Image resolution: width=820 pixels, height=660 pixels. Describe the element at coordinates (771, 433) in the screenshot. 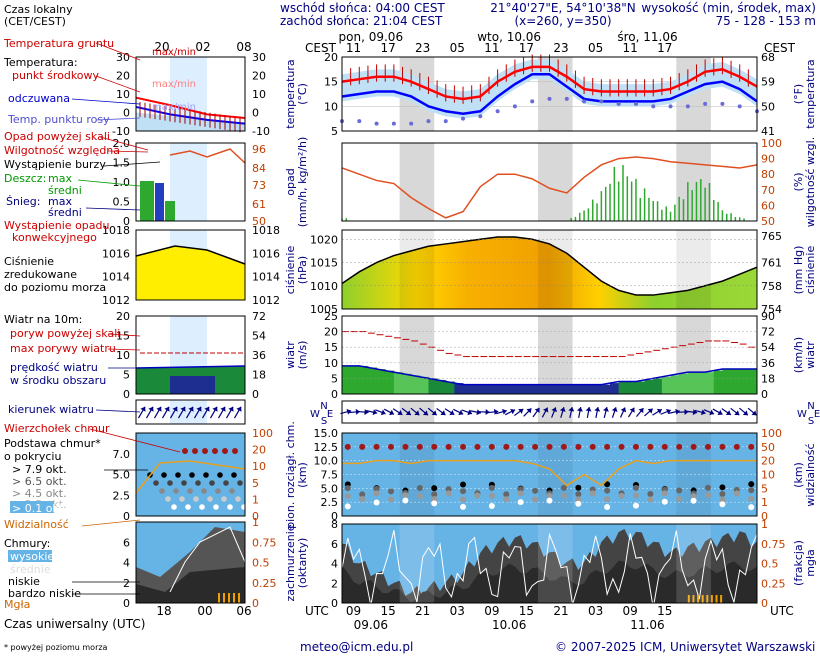

I see `visibility-tick: 100` at that location.